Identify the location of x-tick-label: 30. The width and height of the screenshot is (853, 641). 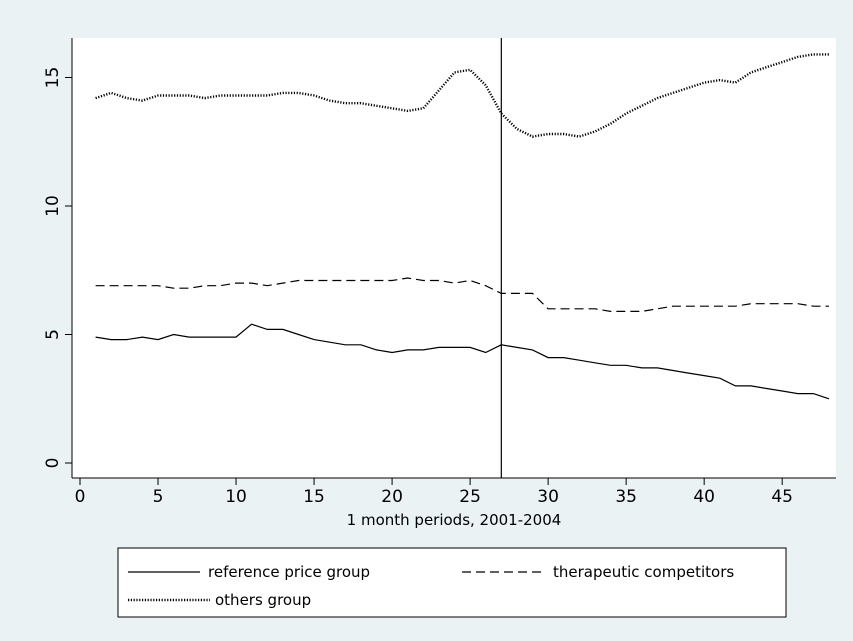
(548, 497).